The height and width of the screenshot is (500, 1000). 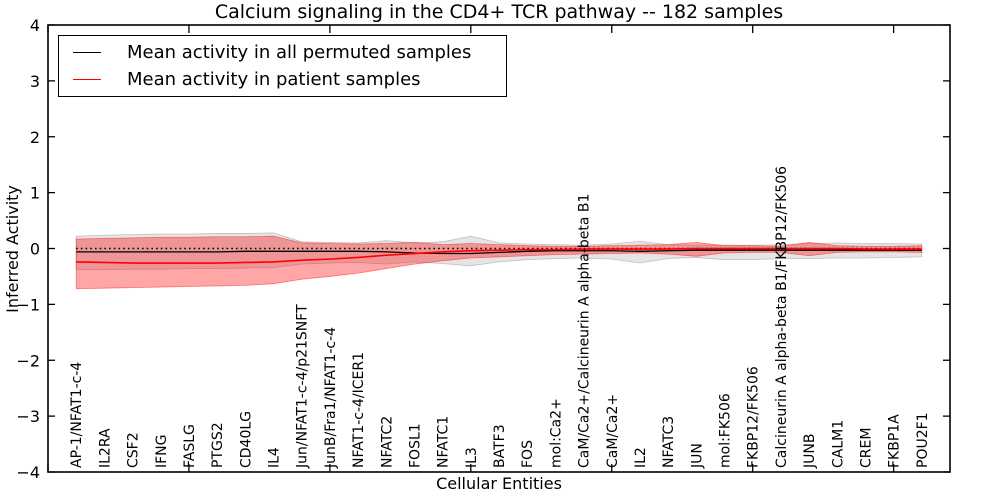 What do you see at coordinates (35, 81) in the screenshot?
I see `y-tick-label: 3` at bounding box center [35, 81].